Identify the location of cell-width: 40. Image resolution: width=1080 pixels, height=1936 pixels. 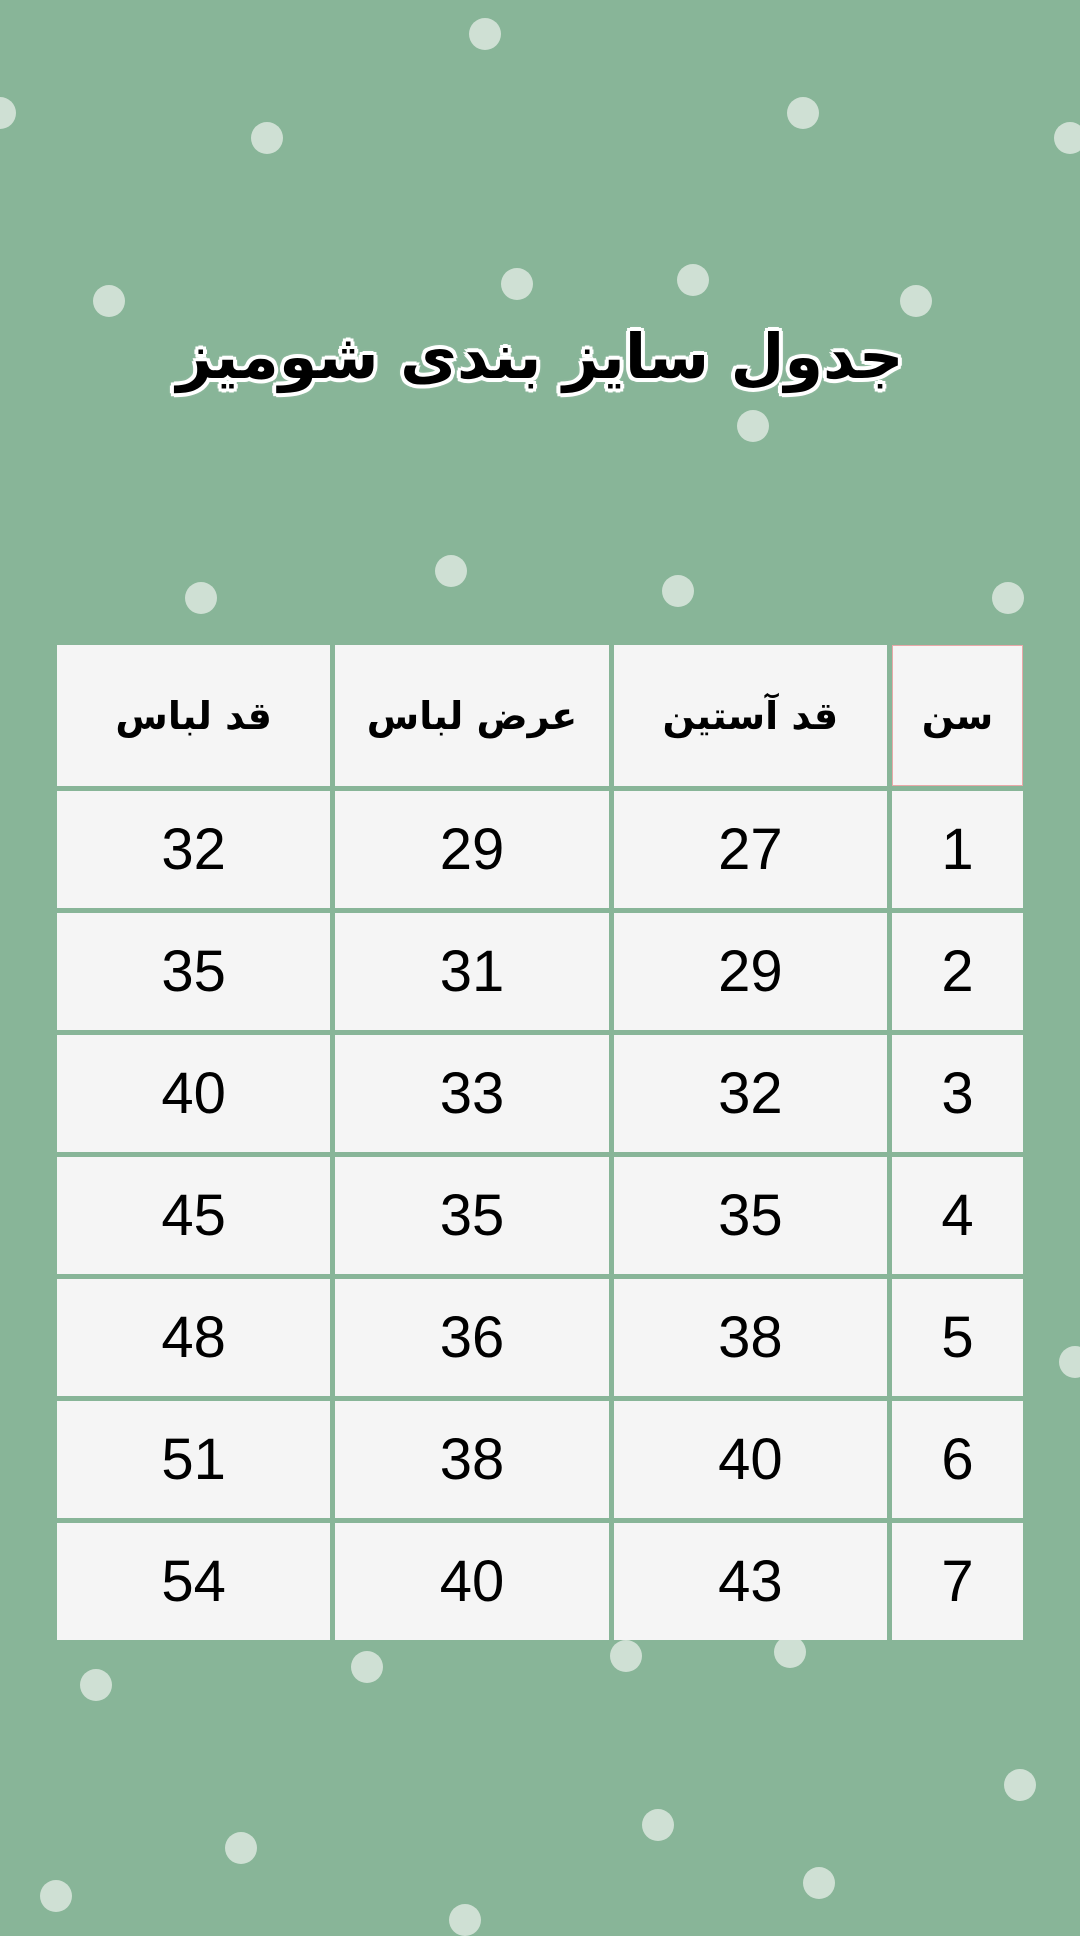
(472, 1581).